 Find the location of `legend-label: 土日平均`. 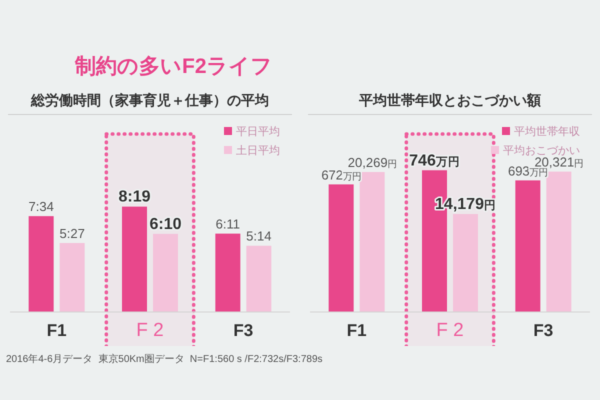

legend-label: 土日平均 is located at coordinates (258, 151).